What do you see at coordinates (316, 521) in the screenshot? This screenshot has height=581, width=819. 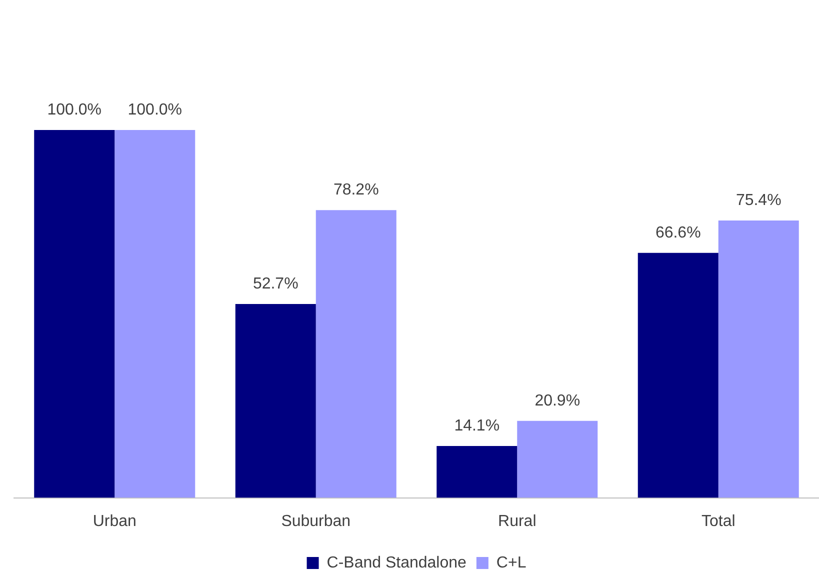 I see `x-tick-label: Suburban` at bounding box center [316, 521].